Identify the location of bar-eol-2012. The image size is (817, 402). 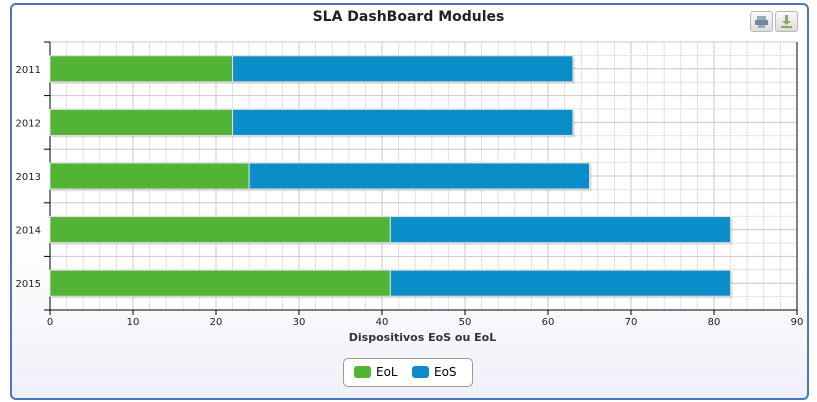
(141, 122).